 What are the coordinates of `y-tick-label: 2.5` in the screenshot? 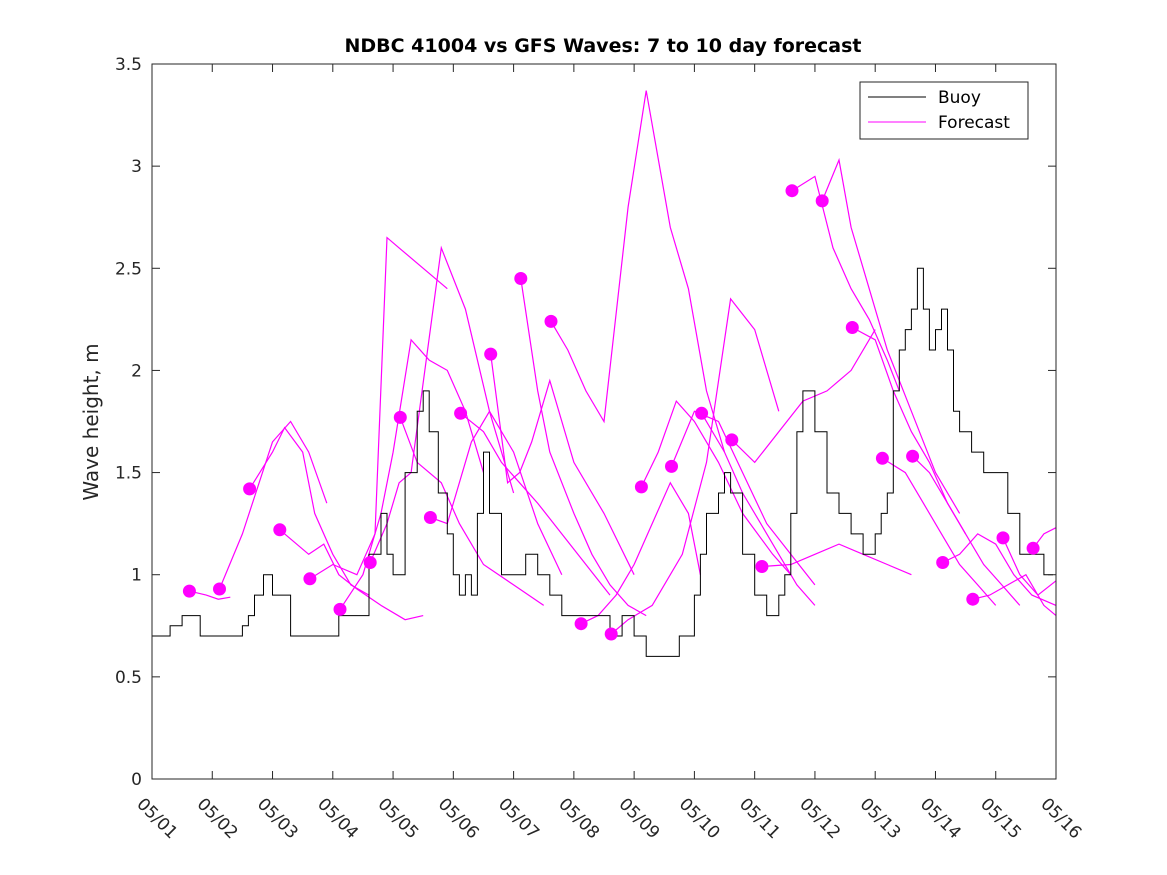 It's located at (128, 269).